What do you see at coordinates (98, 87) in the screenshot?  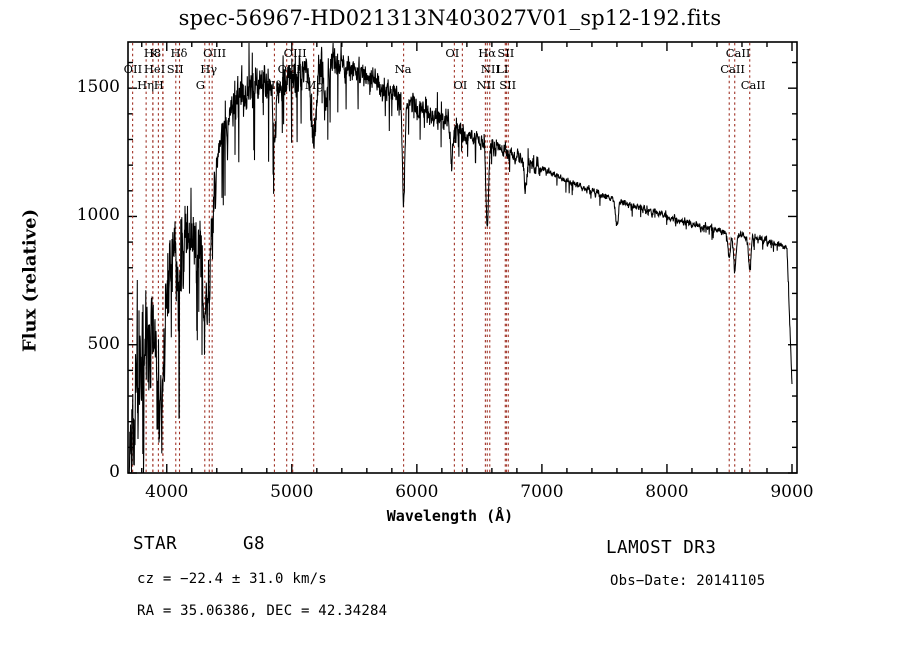 I see `y-tick-label: 1500` at bounding box center [98, 87].